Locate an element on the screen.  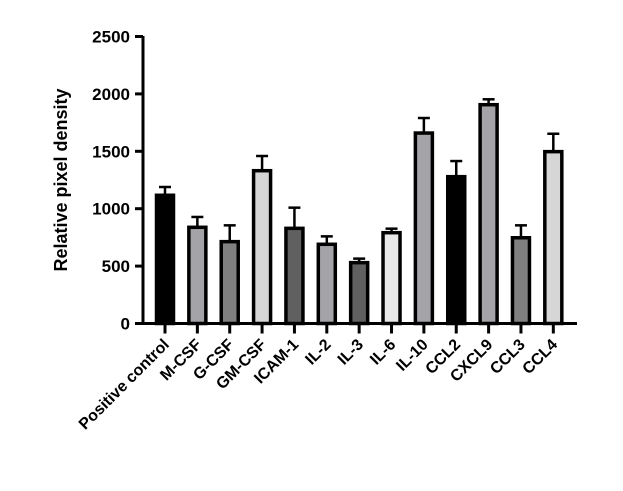
y-tick-label: 500 is located at coordinates (116, 266).